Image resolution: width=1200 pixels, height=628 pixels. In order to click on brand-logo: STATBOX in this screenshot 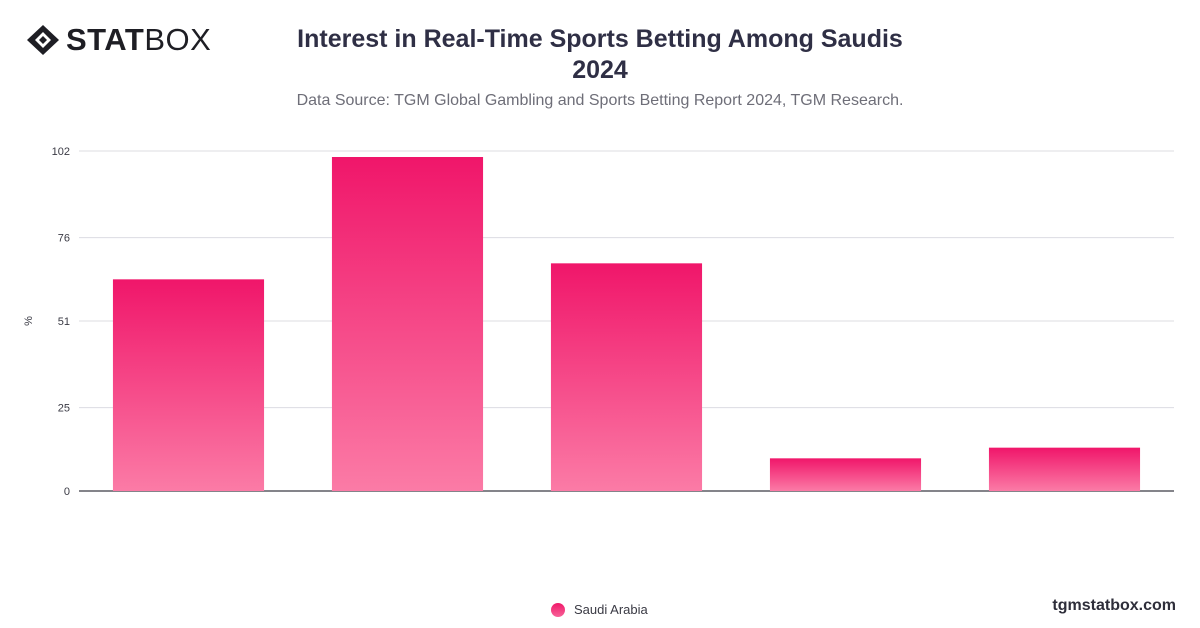, I will do `click(118, 40)`.